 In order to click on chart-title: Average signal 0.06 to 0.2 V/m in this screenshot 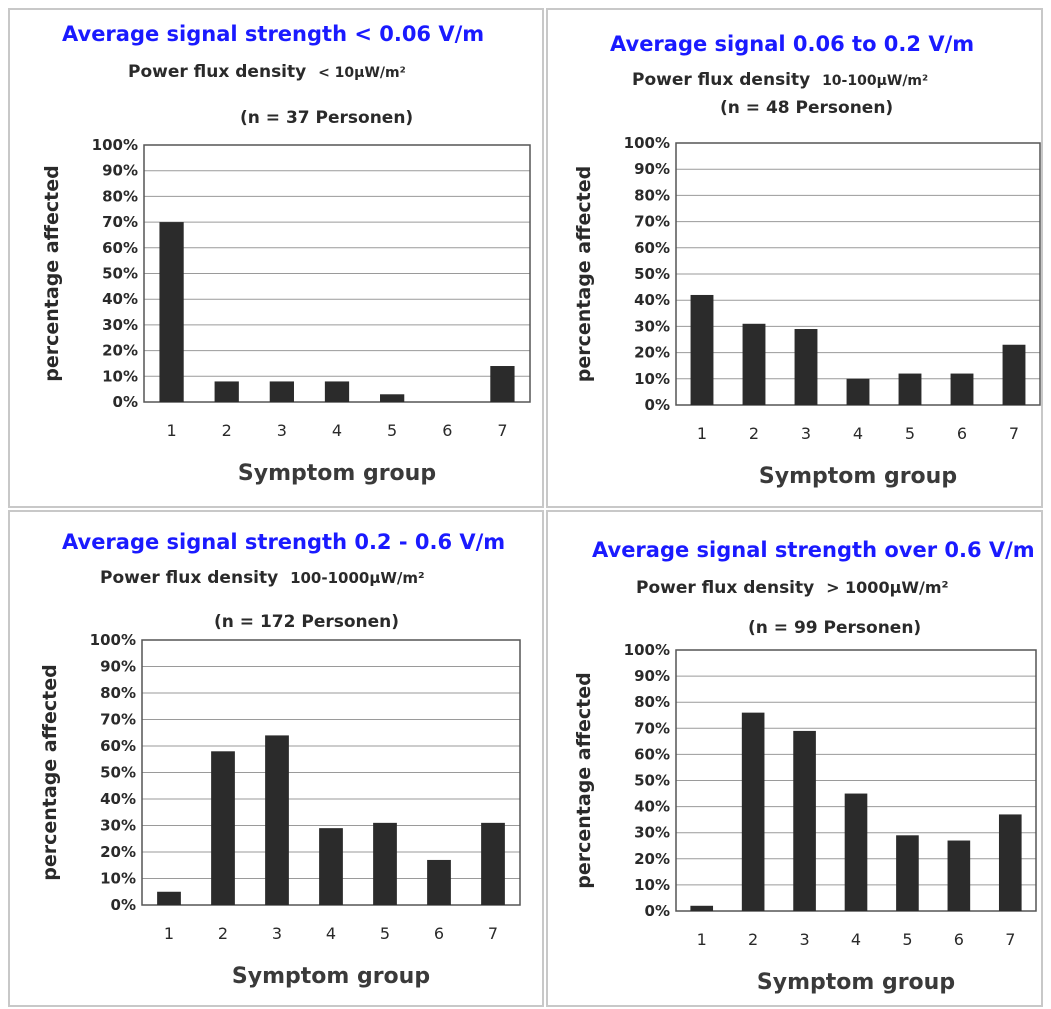, I will do `click(792, 44)`.